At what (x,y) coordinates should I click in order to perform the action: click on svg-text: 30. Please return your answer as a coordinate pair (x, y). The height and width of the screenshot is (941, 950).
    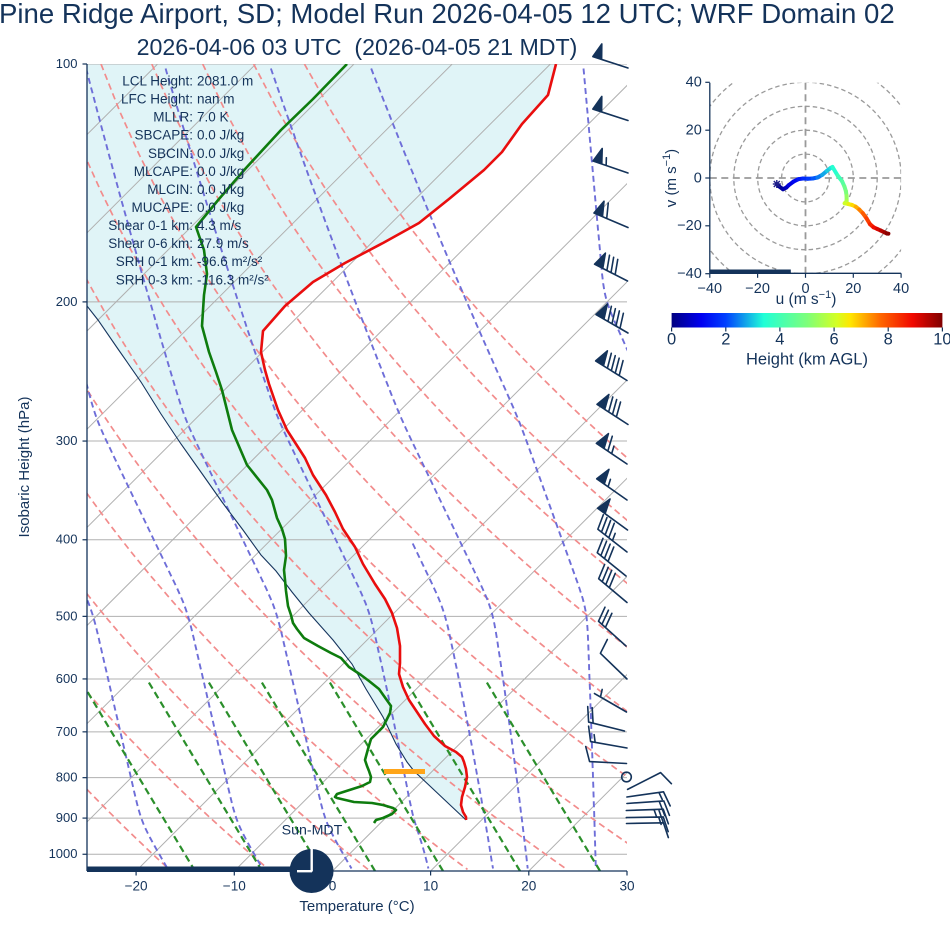
    Looking at the image, I should click on (627, 886).